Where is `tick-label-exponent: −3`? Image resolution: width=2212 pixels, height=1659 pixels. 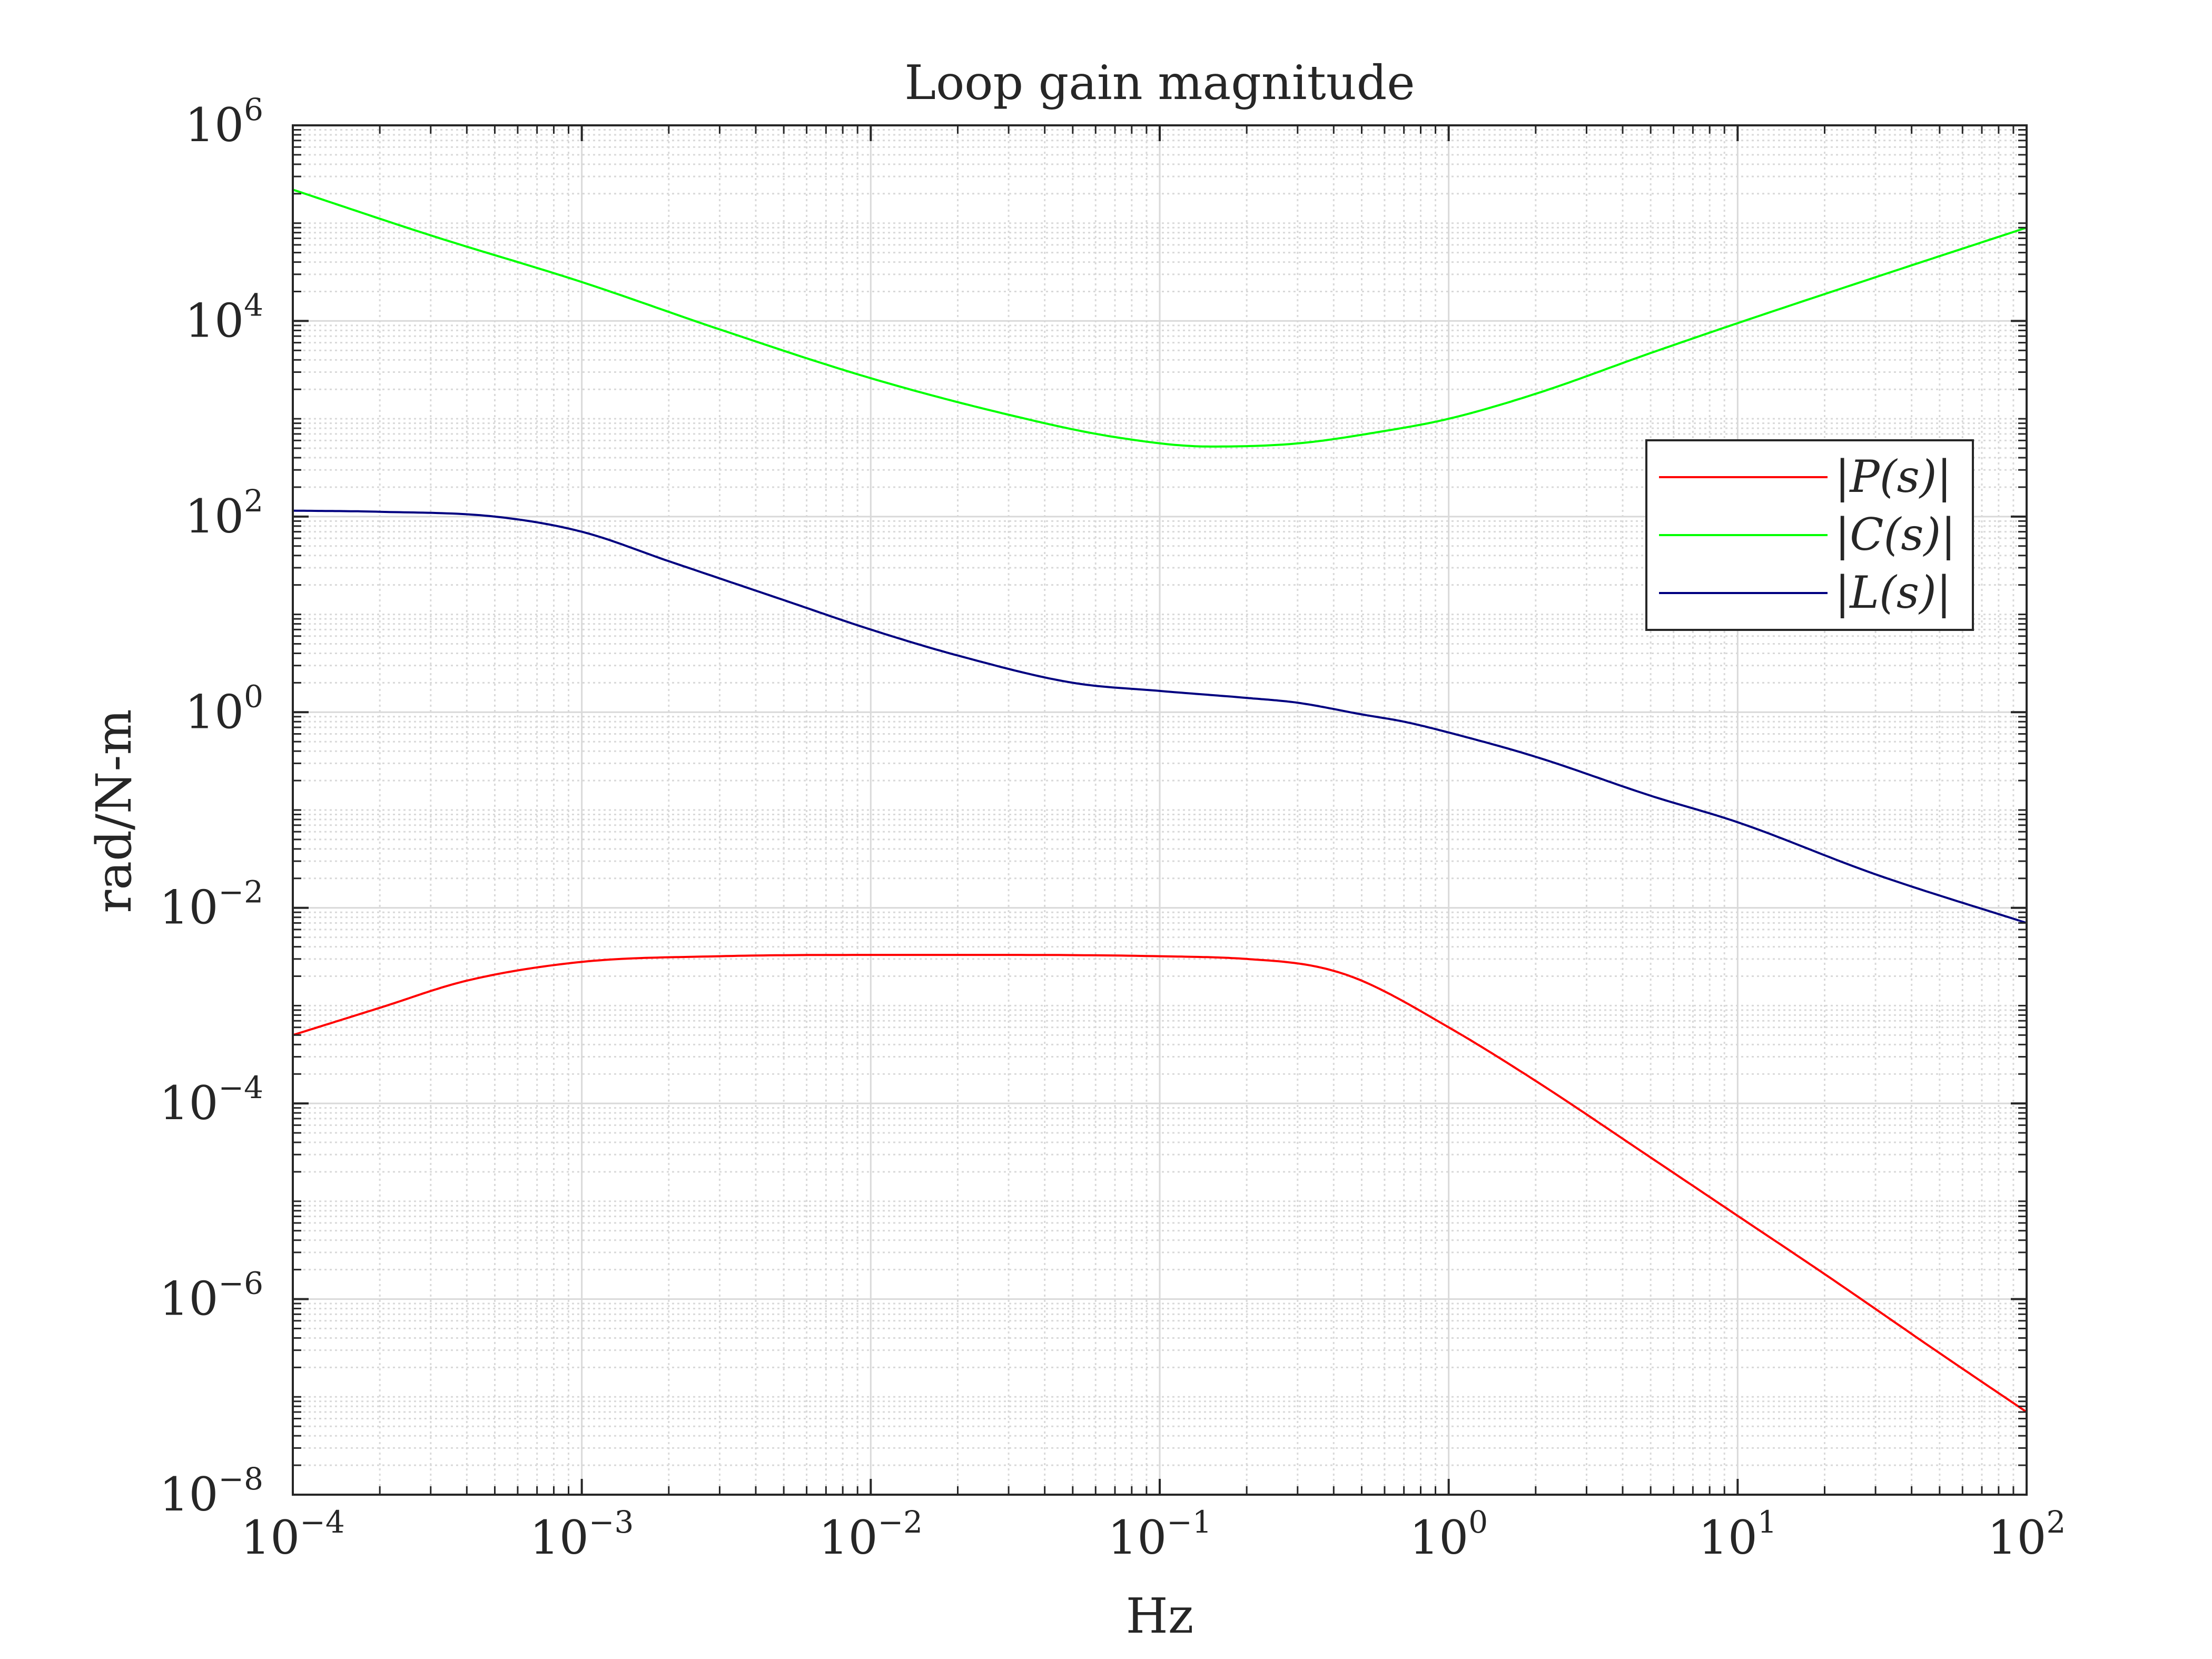
tick-label-exponent: −3 is located at coordinates (611, 1522).